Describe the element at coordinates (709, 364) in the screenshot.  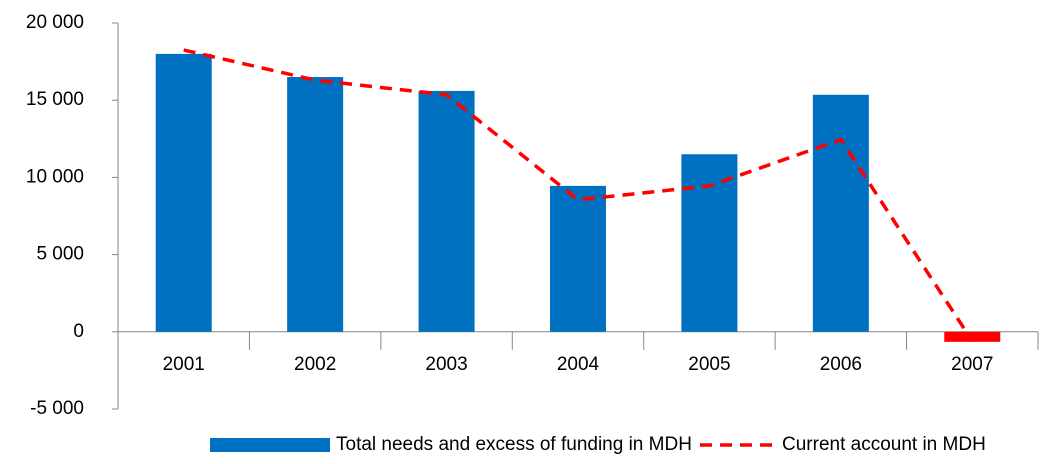
I see `x-tick-label: 2005` at that location.